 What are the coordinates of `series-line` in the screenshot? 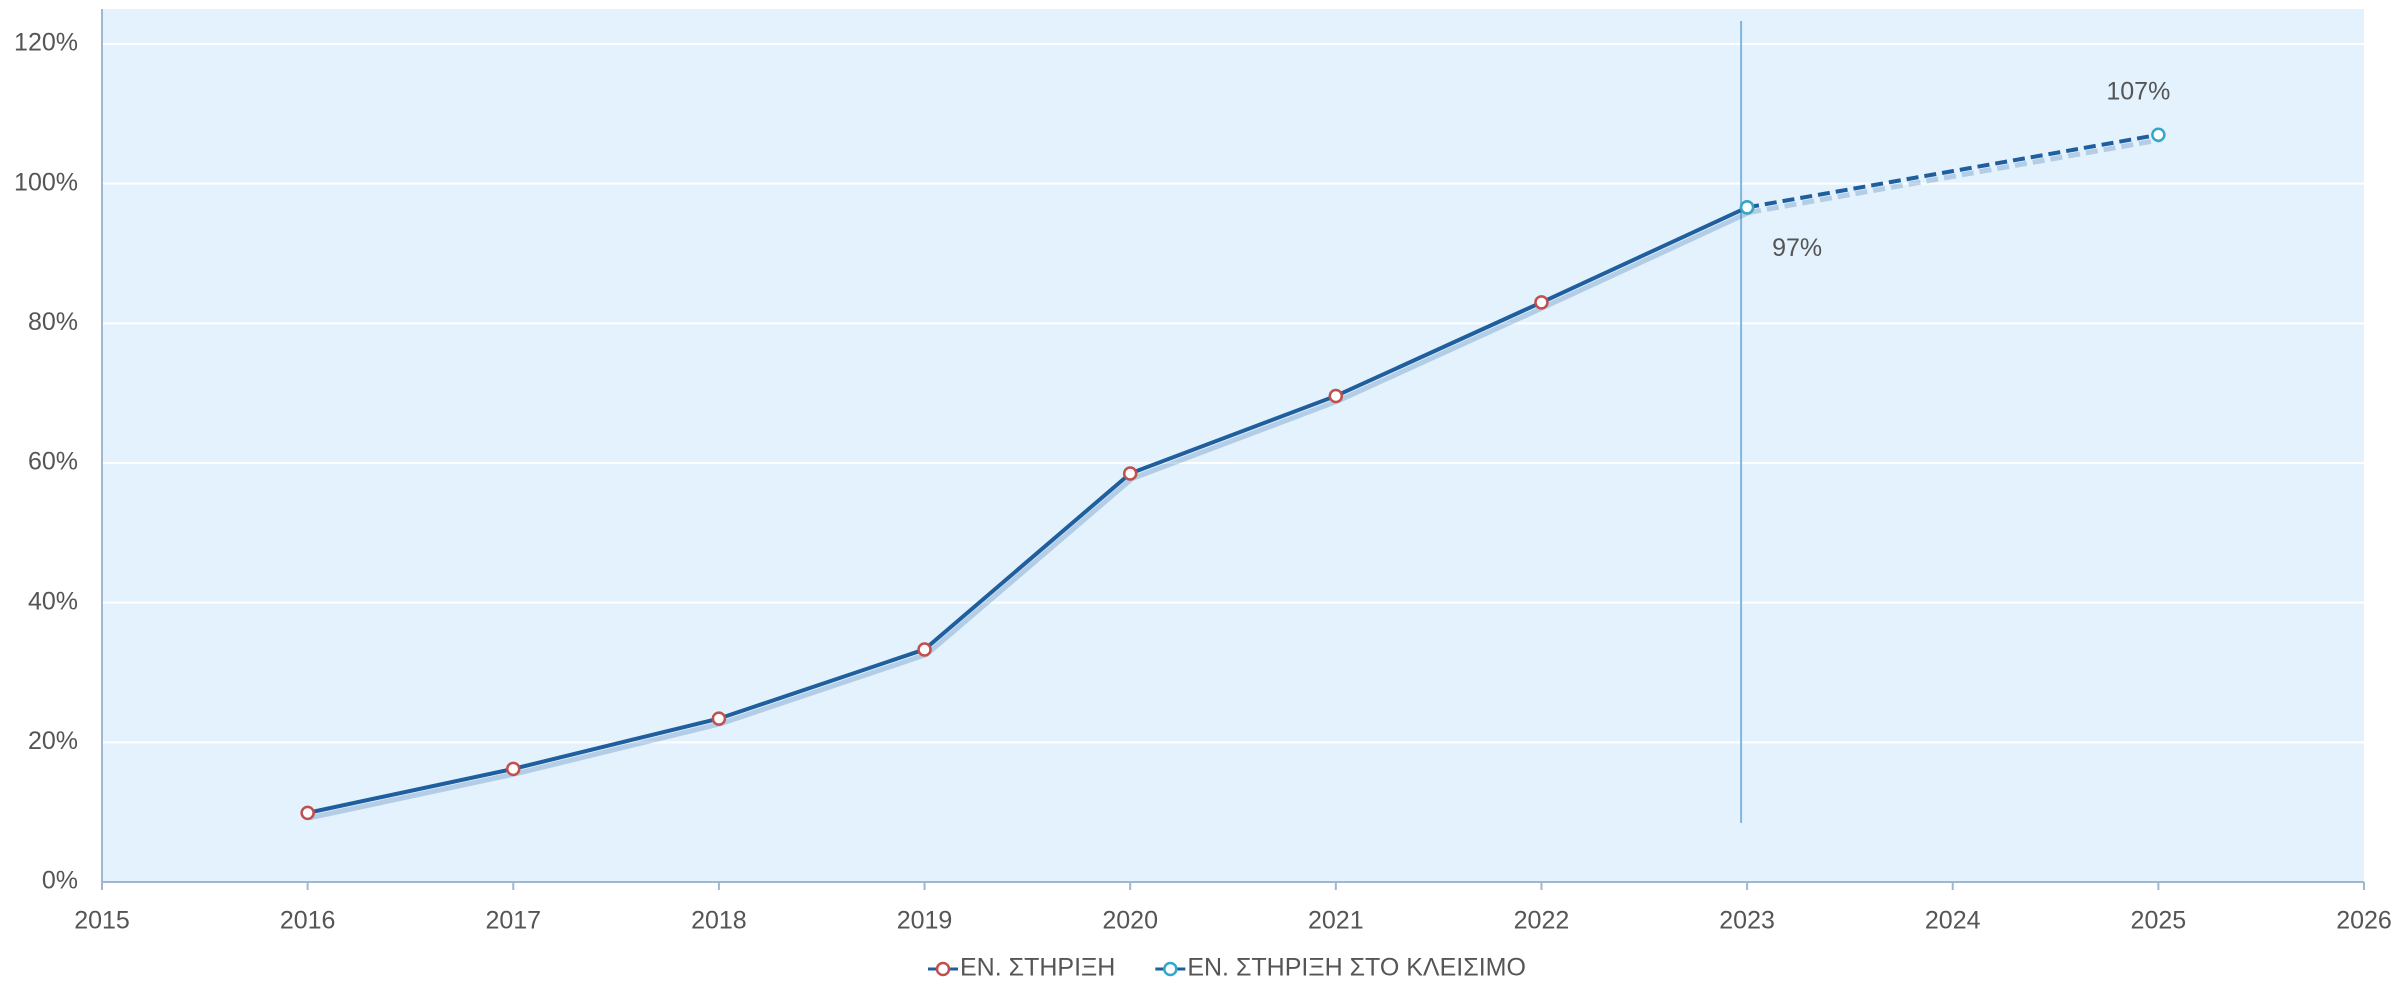 It's located at (1952, 171).